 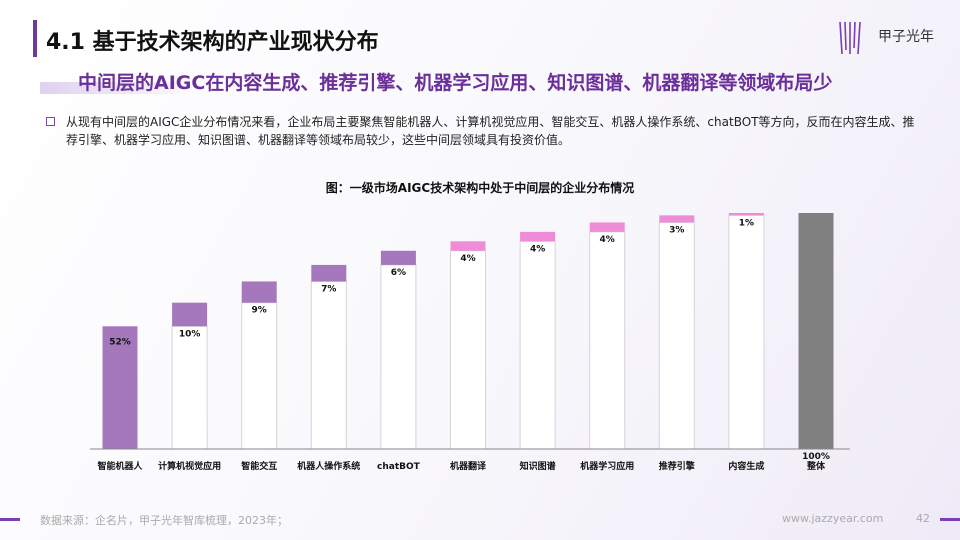 I want to click on bar-推荐引擎, so click(x=677, y=219).